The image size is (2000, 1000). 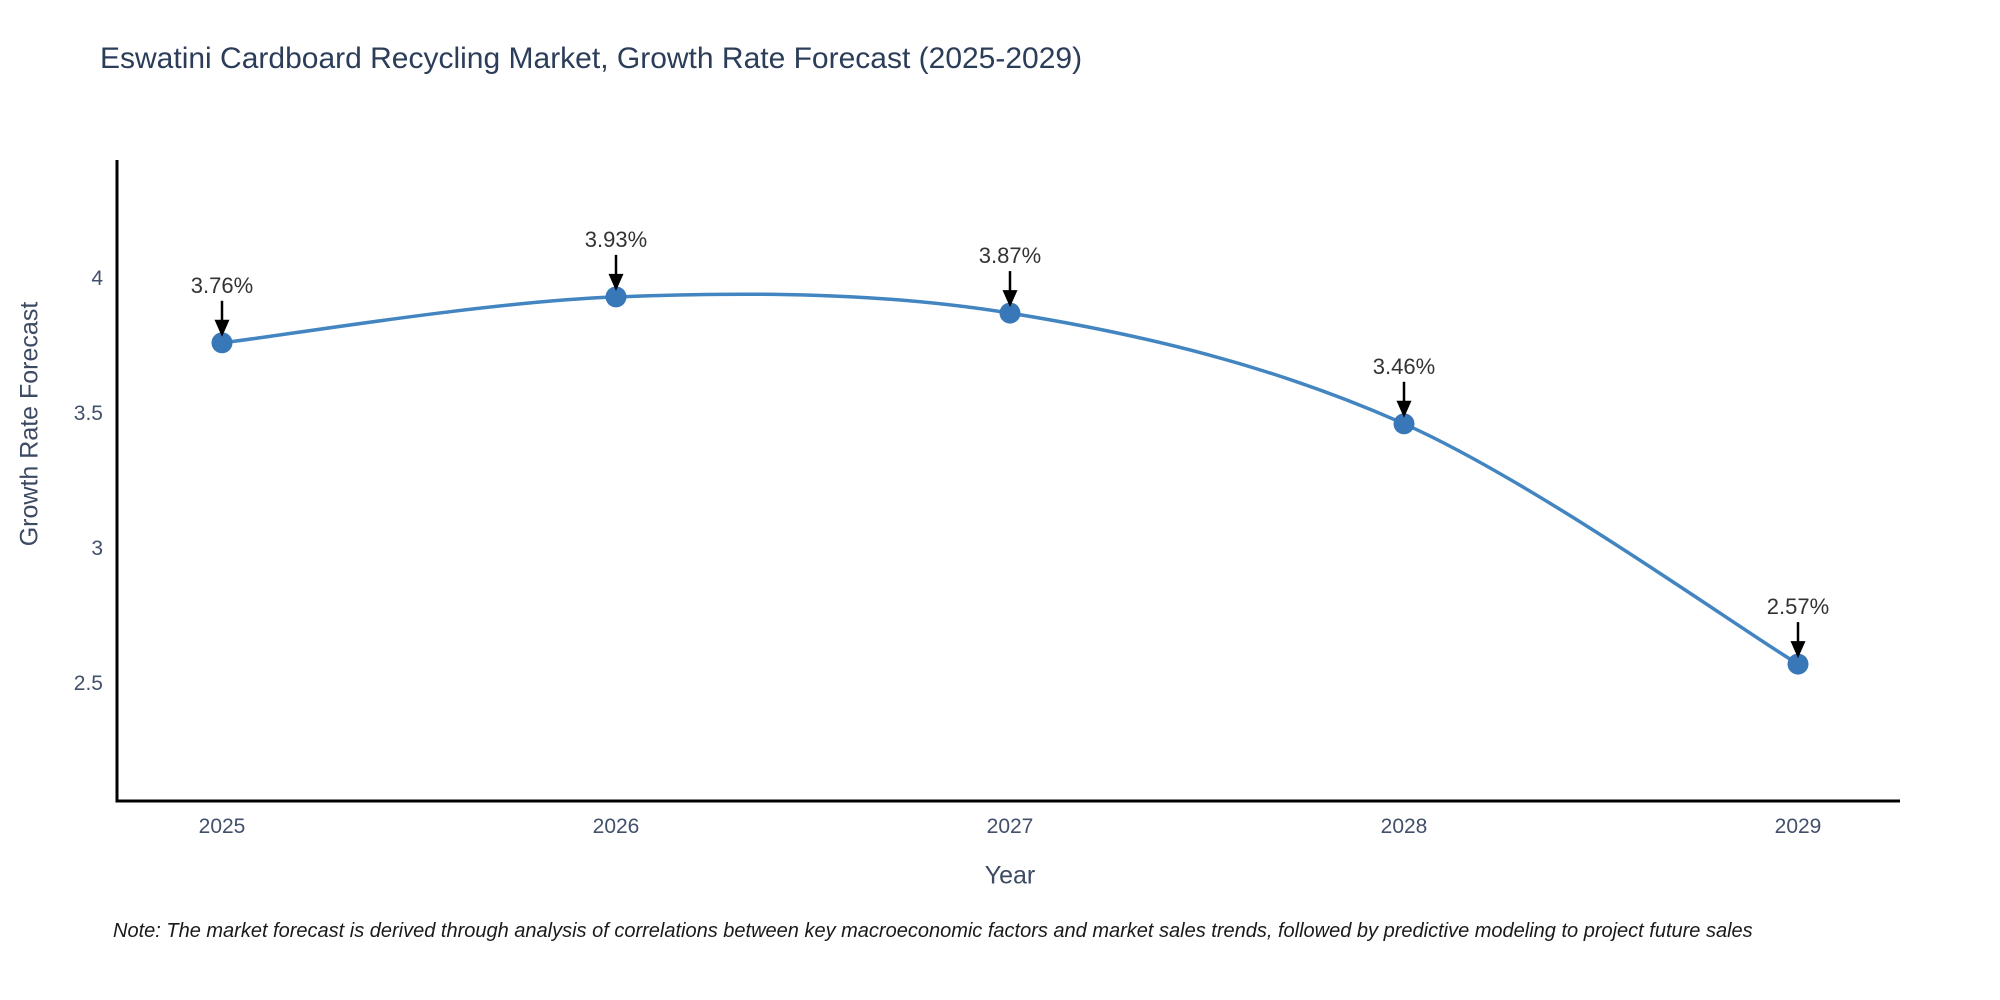 I want to click on point-annotation-label: 3.87%, so click(x=1010, y=255).